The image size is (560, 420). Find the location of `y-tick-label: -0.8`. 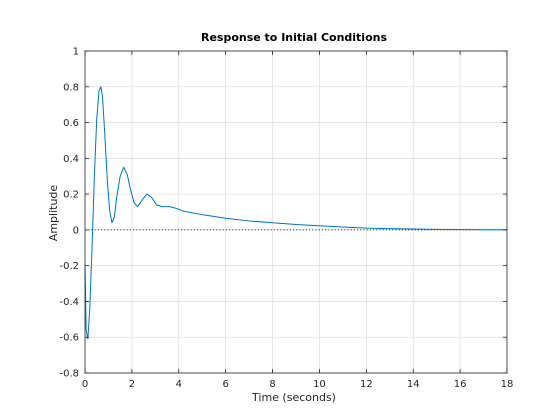

y-tick-label: -0.8 is located at coordinates (69, 374).